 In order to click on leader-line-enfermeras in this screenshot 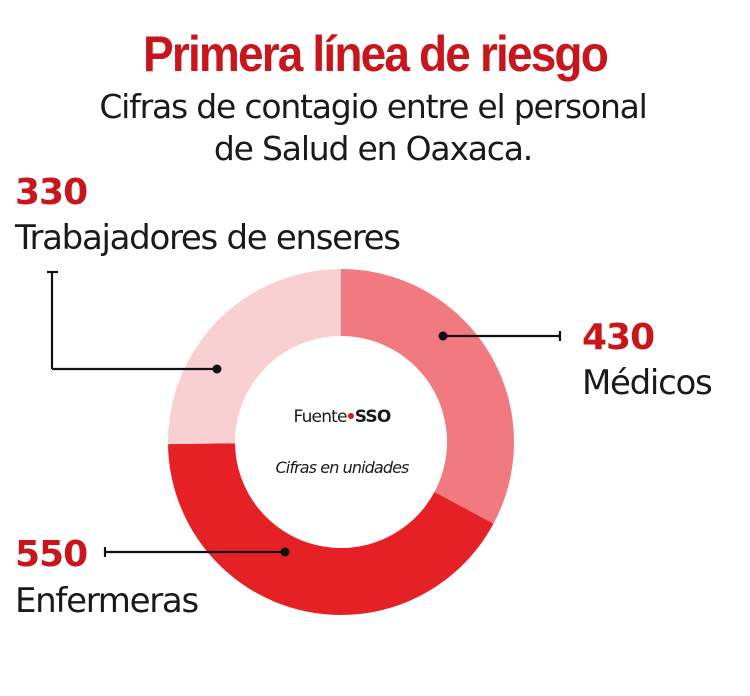, I will do `click(194, 552)`.